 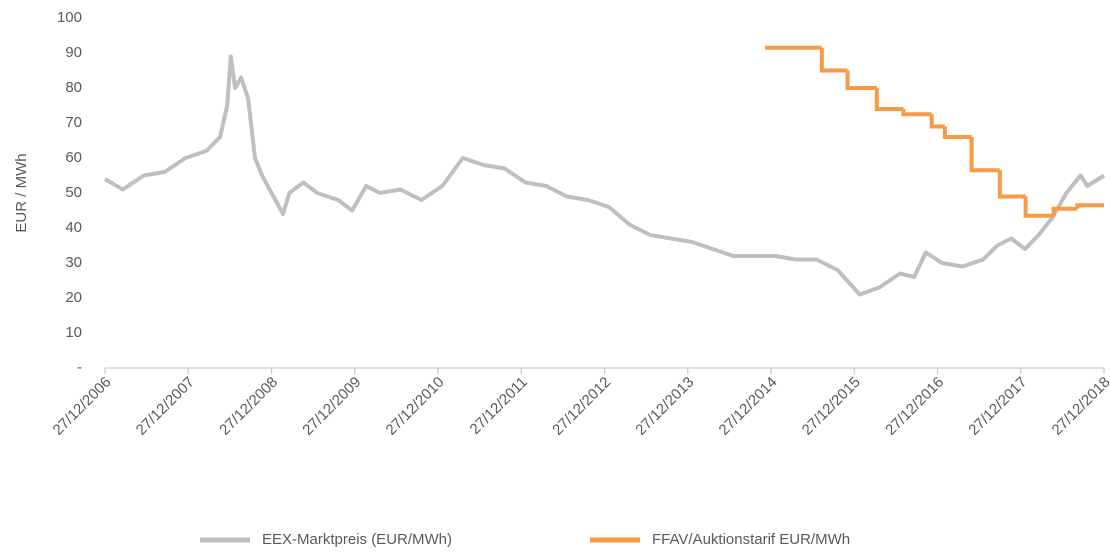 What do you see at coordinates (499, 406) in the screenshot?
I see `x-tick-label: 27/12/2011` at bounding box center [499, 406].